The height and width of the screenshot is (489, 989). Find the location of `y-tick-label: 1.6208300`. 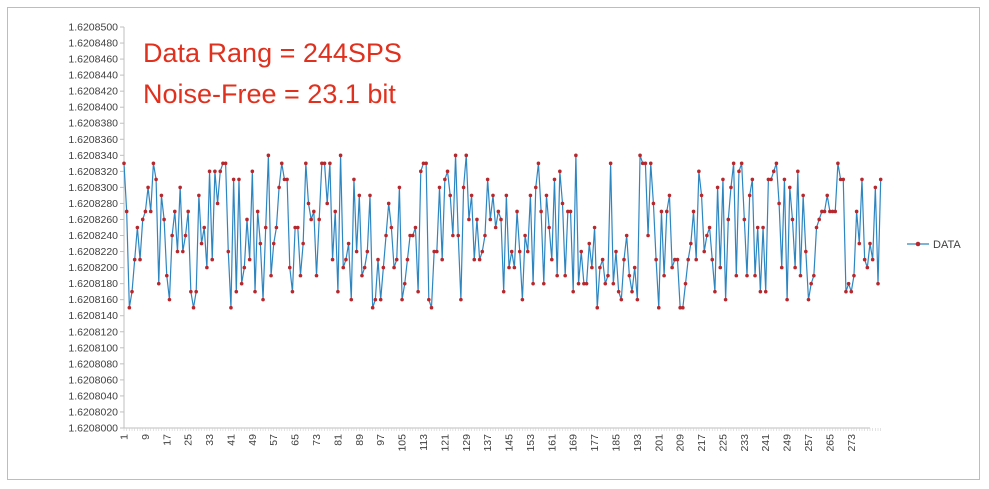

y-tick-label: 1.6208300 is located at coordinates (93, 188).